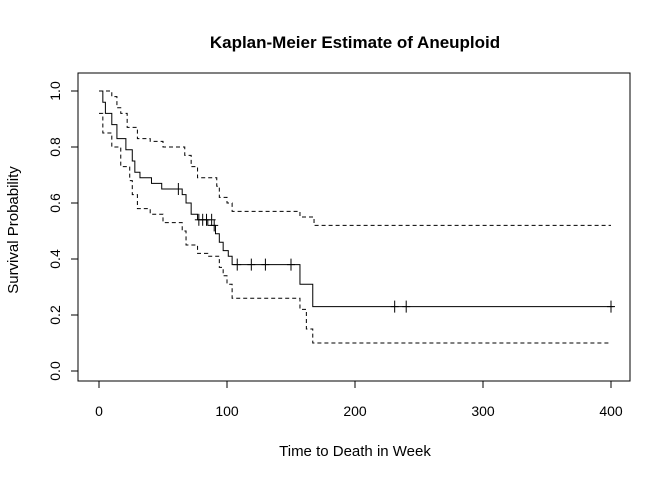  I want to click on x-tick-label: 100, so click(227, 411).